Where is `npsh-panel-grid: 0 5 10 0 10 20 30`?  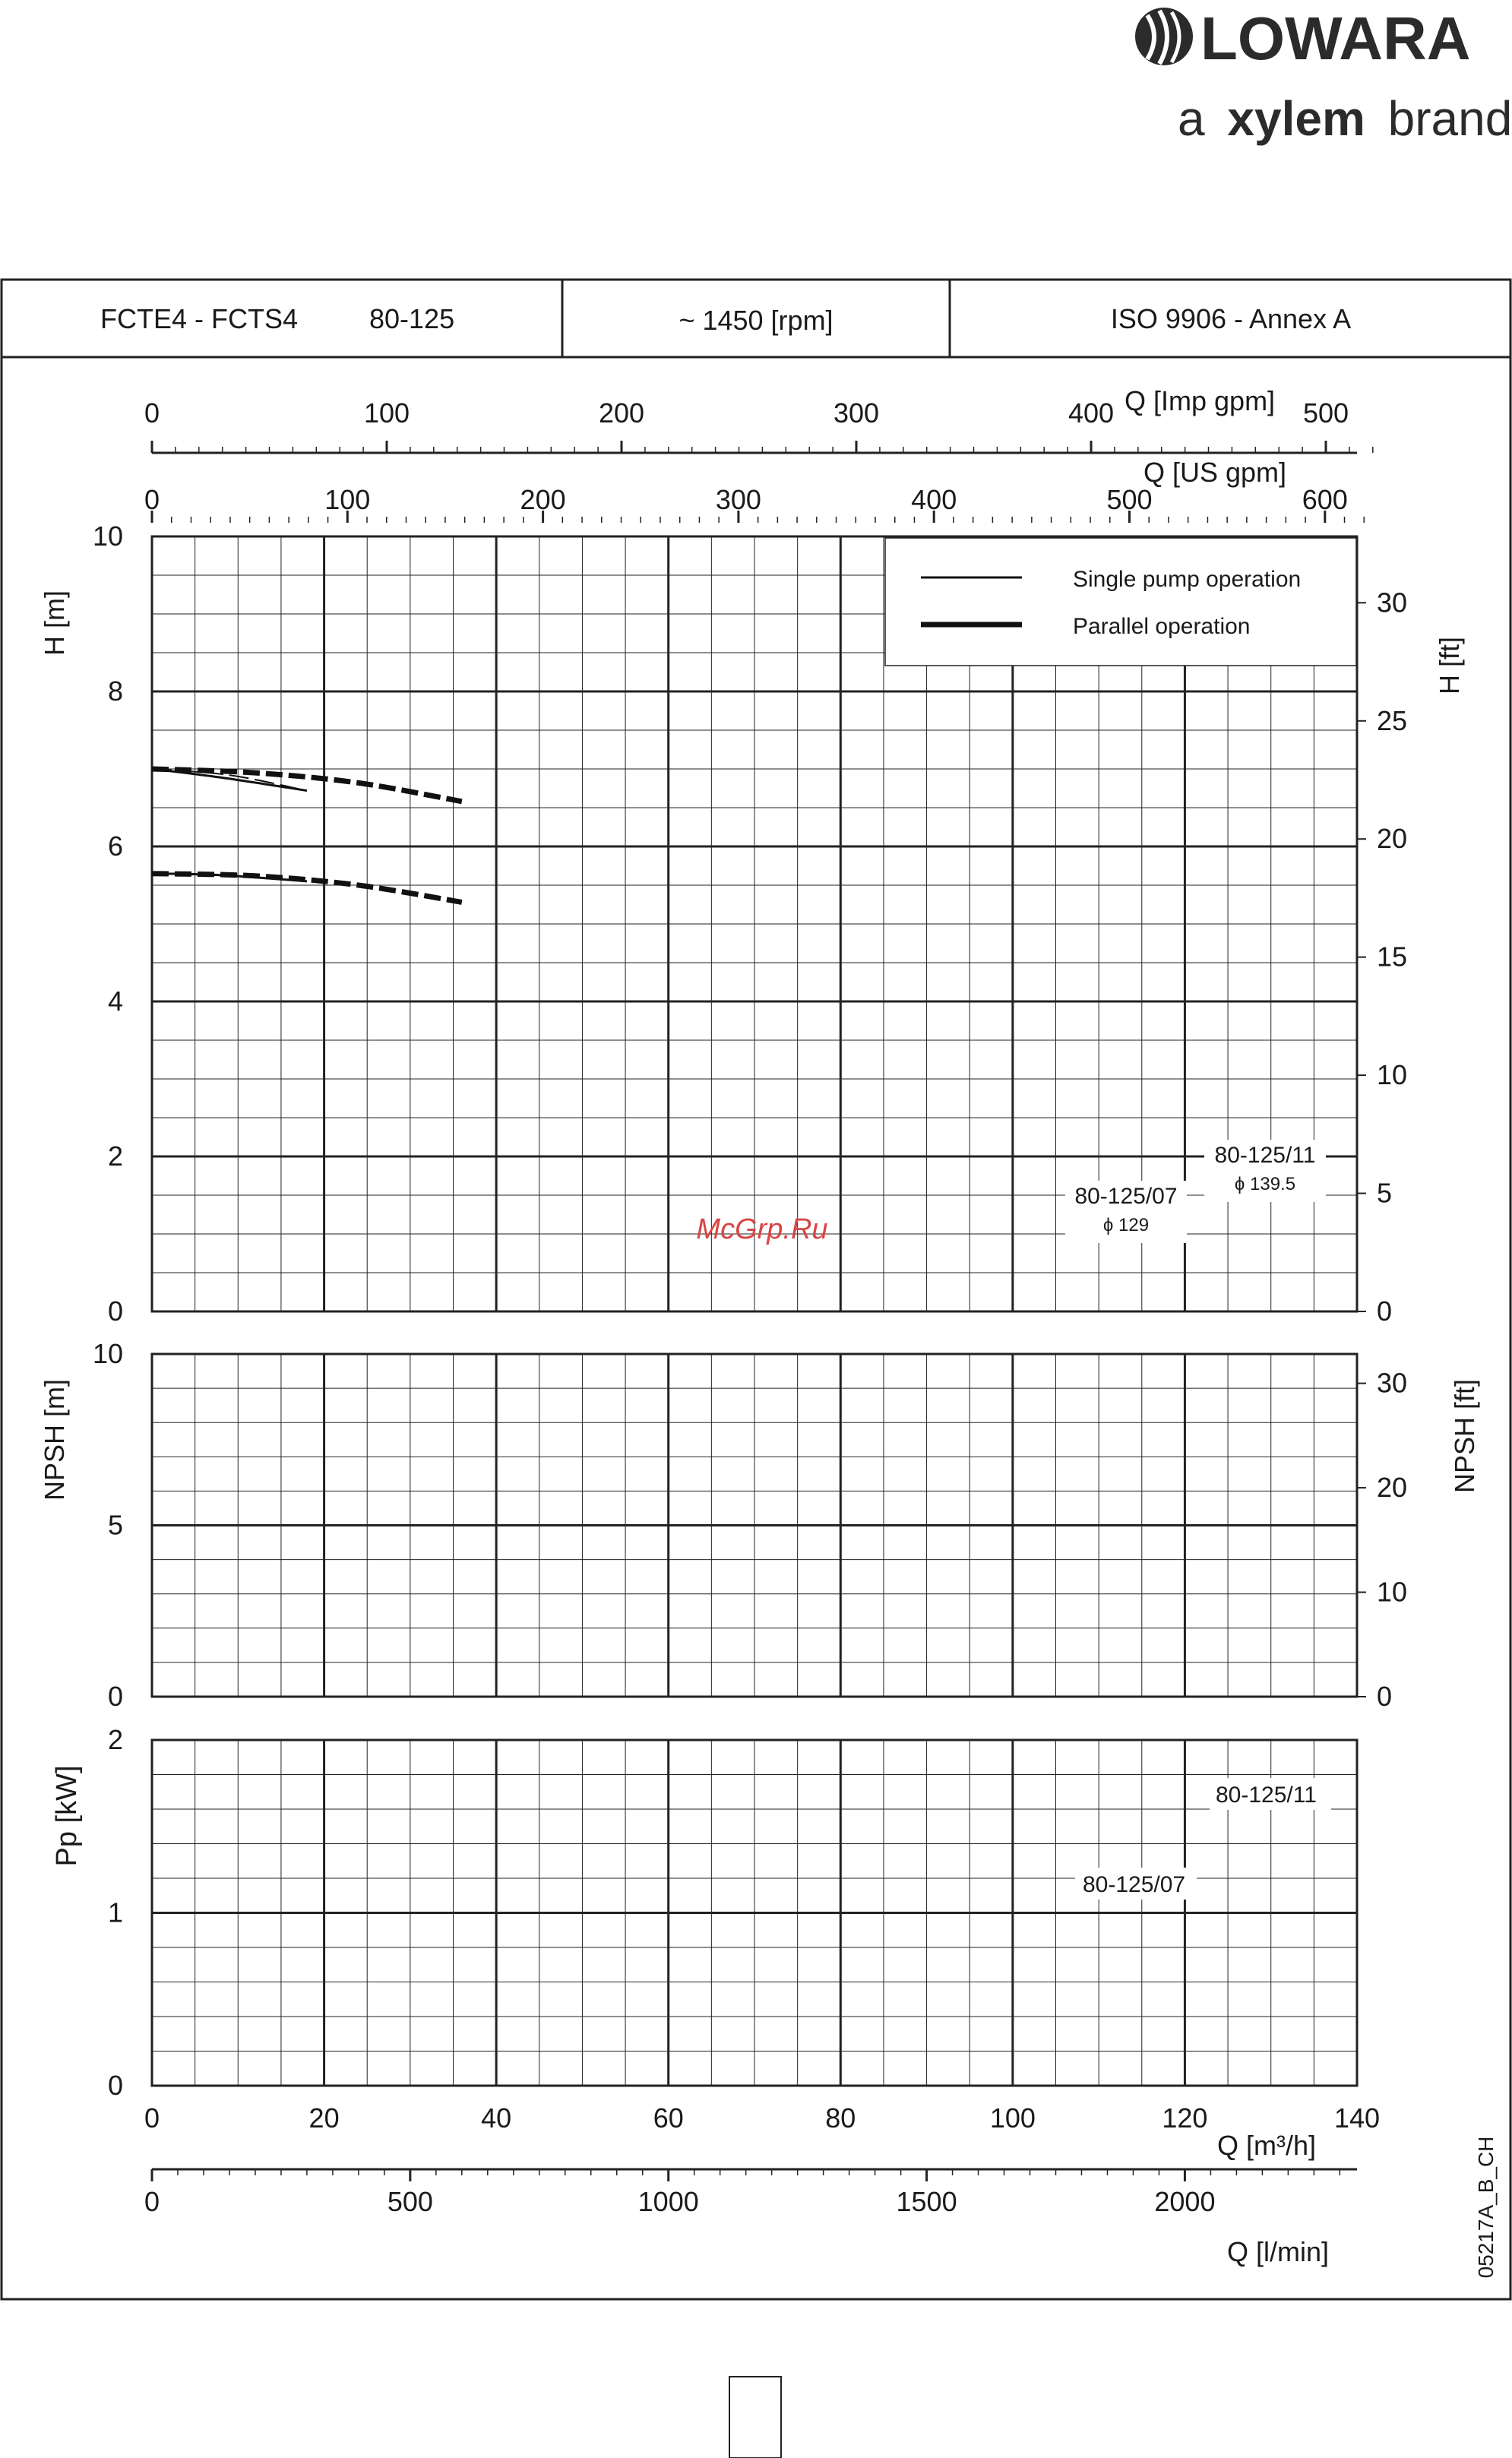 npsh-panel-grid: 0 5 10 0 10 20 30 is located at coordinates (750, 1525).